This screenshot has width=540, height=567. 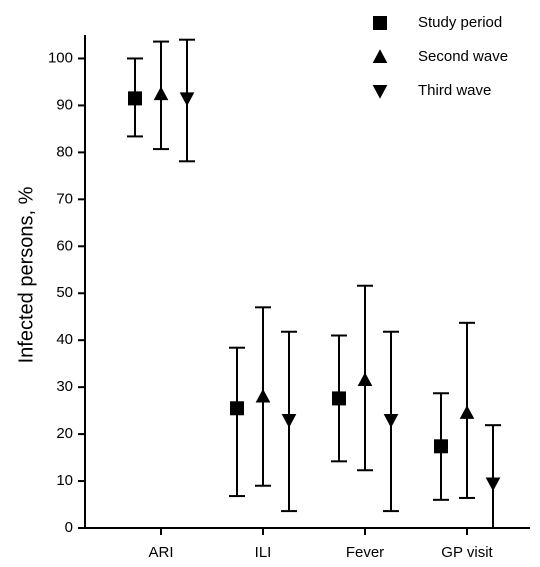 What do you see at coordinates (26, 274) in the screenshot?
I see `y-axis-label: Infected persons, %` at bounding box center [26, 274].